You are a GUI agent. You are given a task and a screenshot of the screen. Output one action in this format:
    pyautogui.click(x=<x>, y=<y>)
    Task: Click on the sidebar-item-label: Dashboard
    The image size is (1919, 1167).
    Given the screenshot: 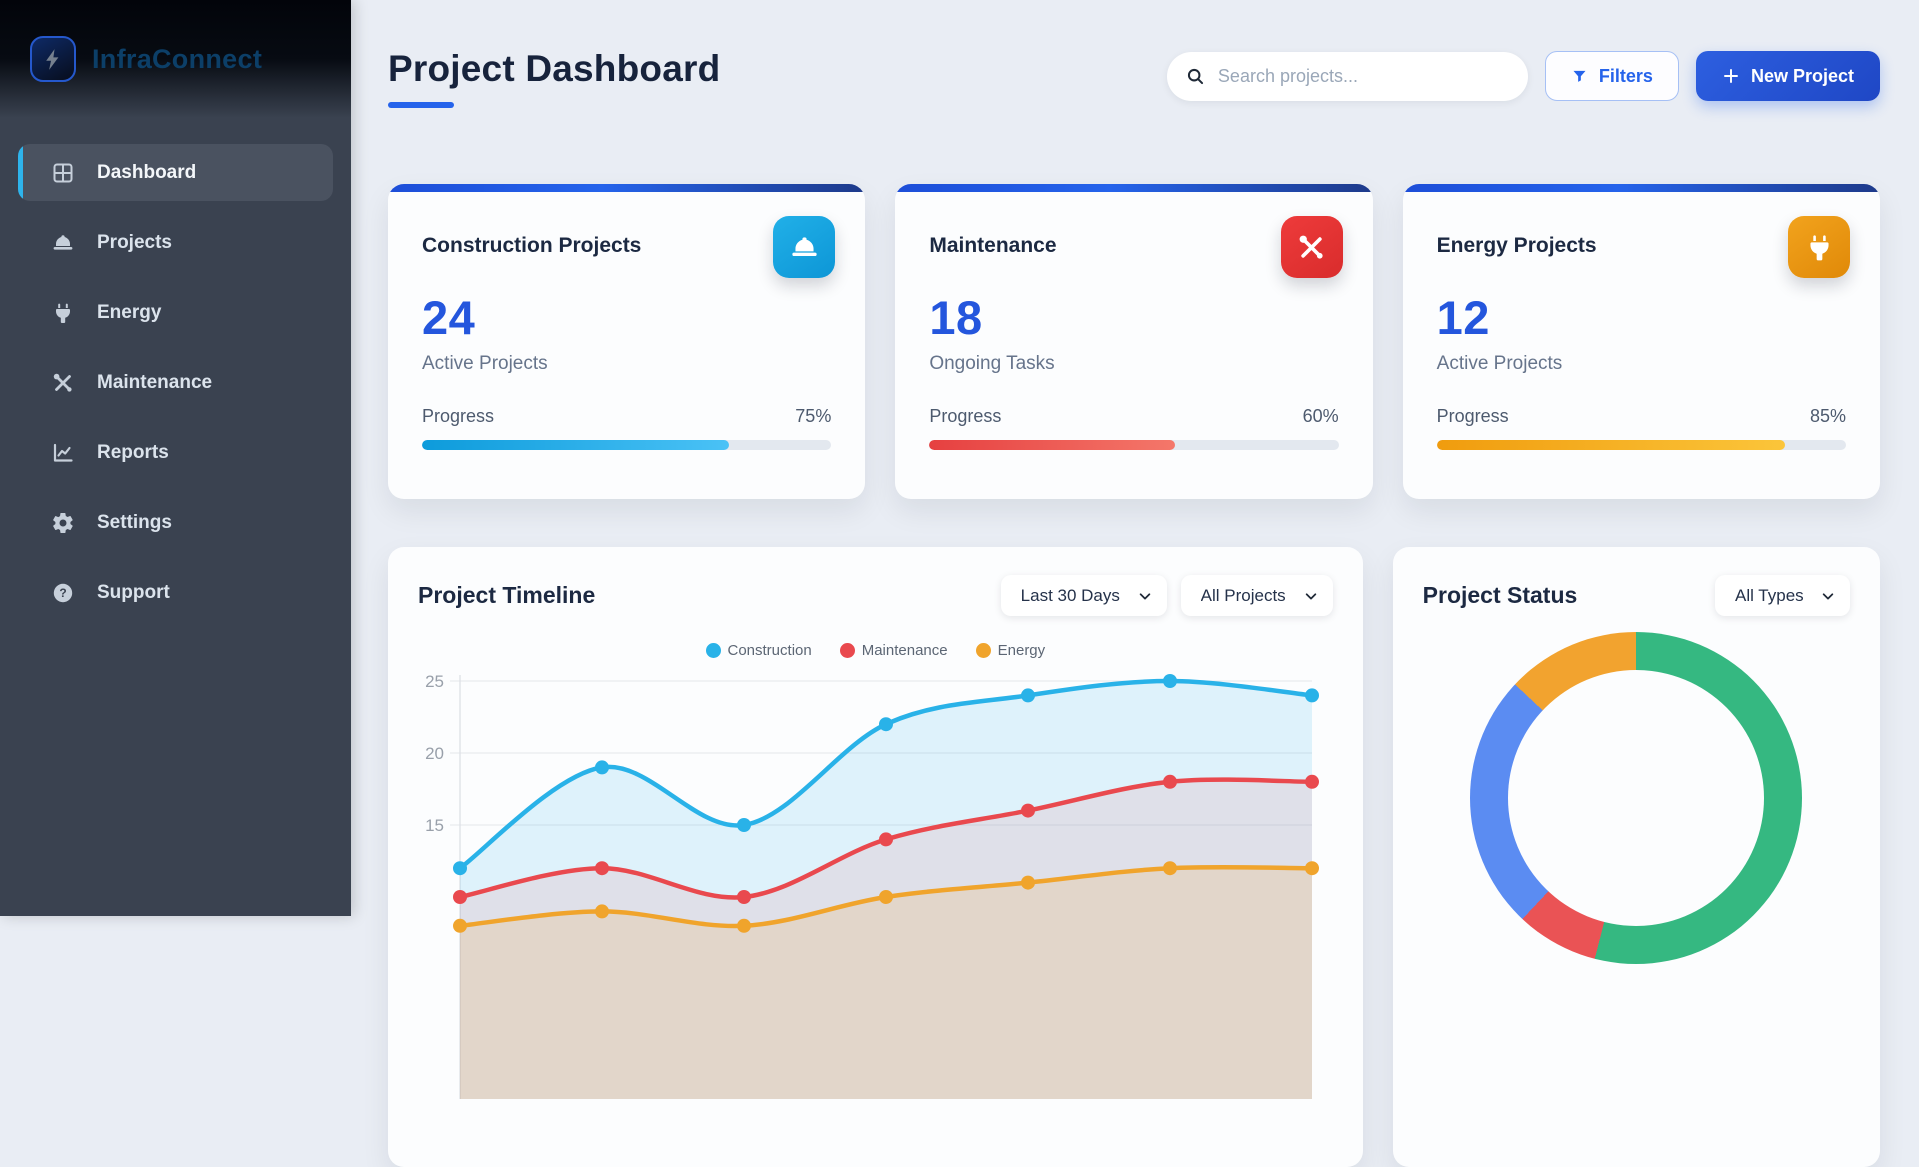 What is the action you would take?
    pyautogui.click(x=147, y=172)
    